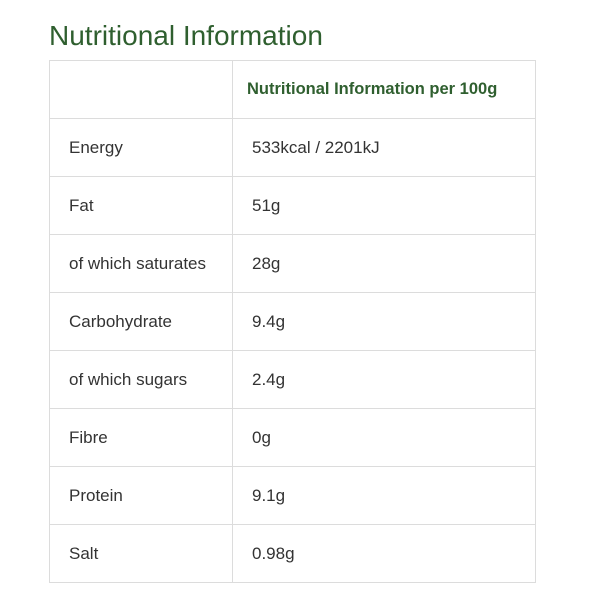 Image resolution: width=600 pixels, height=601 pixels. What do you see at coordinates (141, 89) in the screenshot?
I see `header-cell-blank` at bounding box center [141, 89].